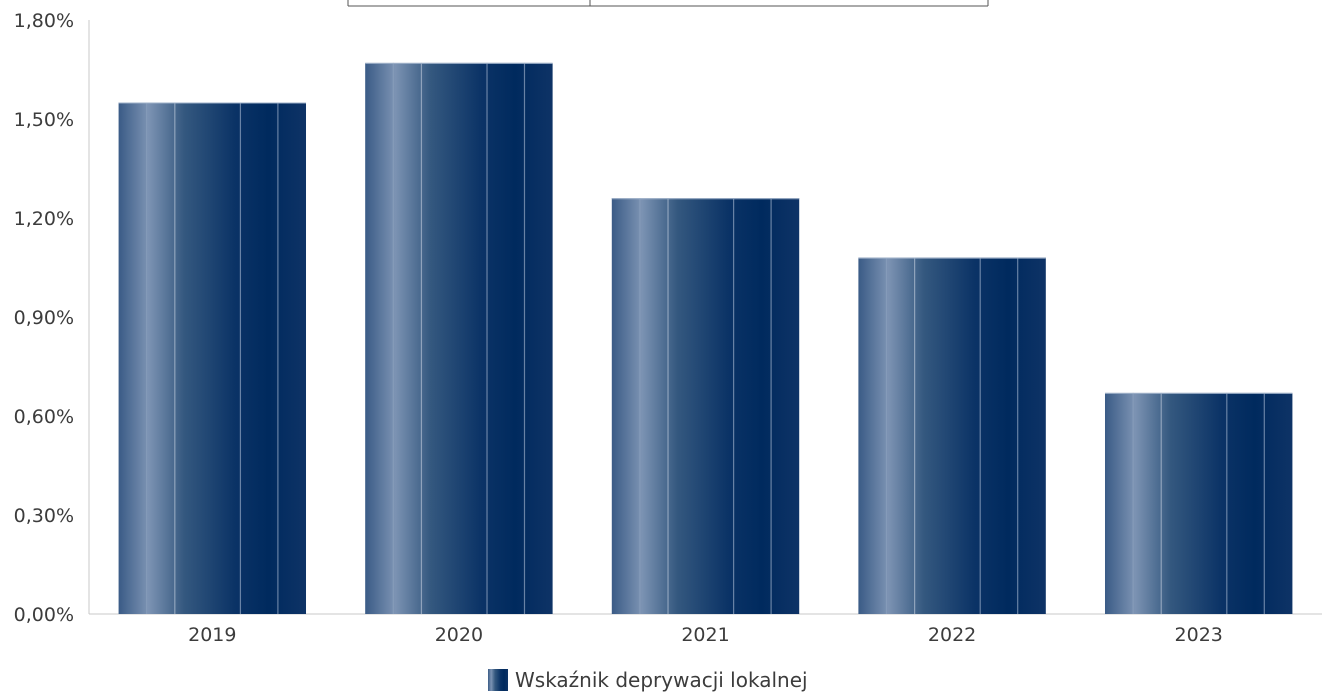 This screenshot has height=693, width=1328. I want to click on top-frame, so click(668, 3).